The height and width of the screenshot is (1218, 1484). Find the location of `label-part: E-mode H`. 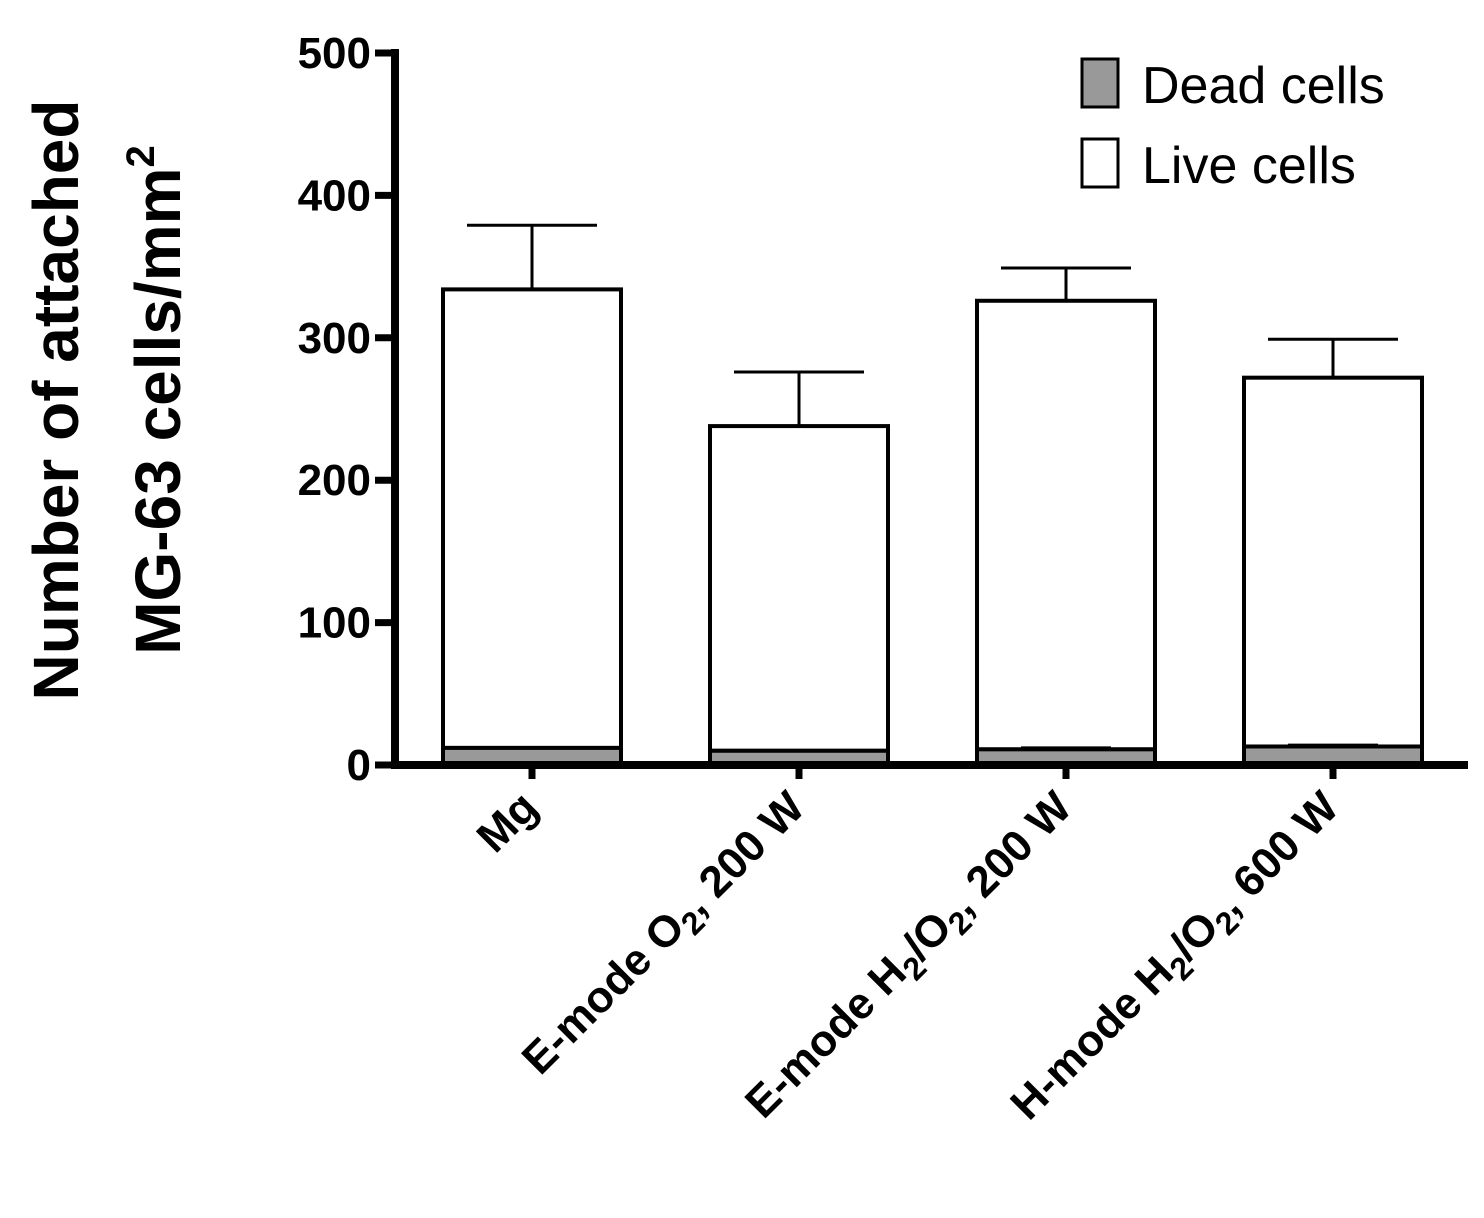

label-part: E-mode H is located at coordinates (826, 1038).